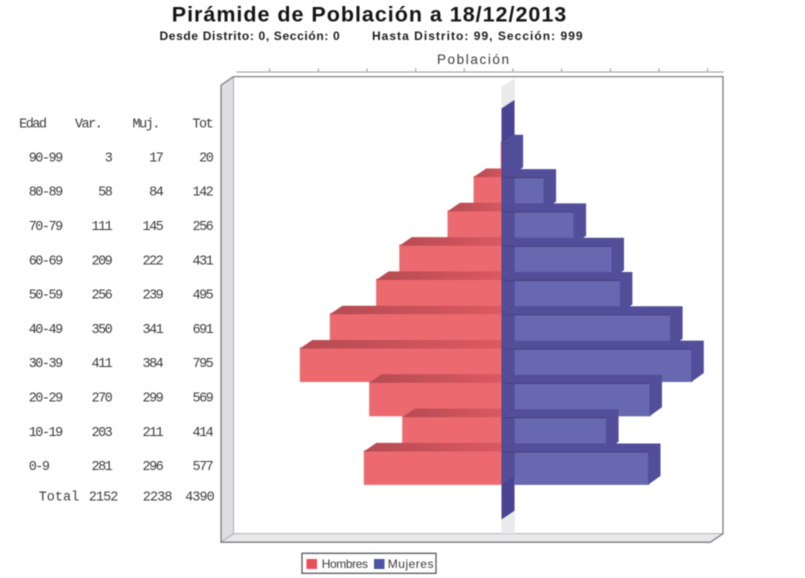 The height and width of the screenshot is (578, 805). What do you see at coordinates (156, 193) in the screenshot?
I see `svg-text: 84` at bounding box center [156, 193].